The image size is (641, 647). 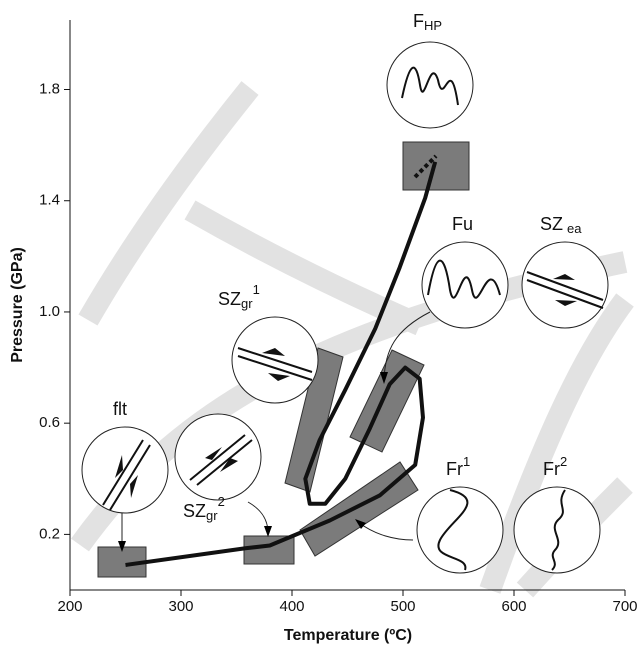 What do you see at coordinates (17, 305) in the screenshot?
I see `y-axis-title: Pressure (GPa)` at bounding box center [17, 305].